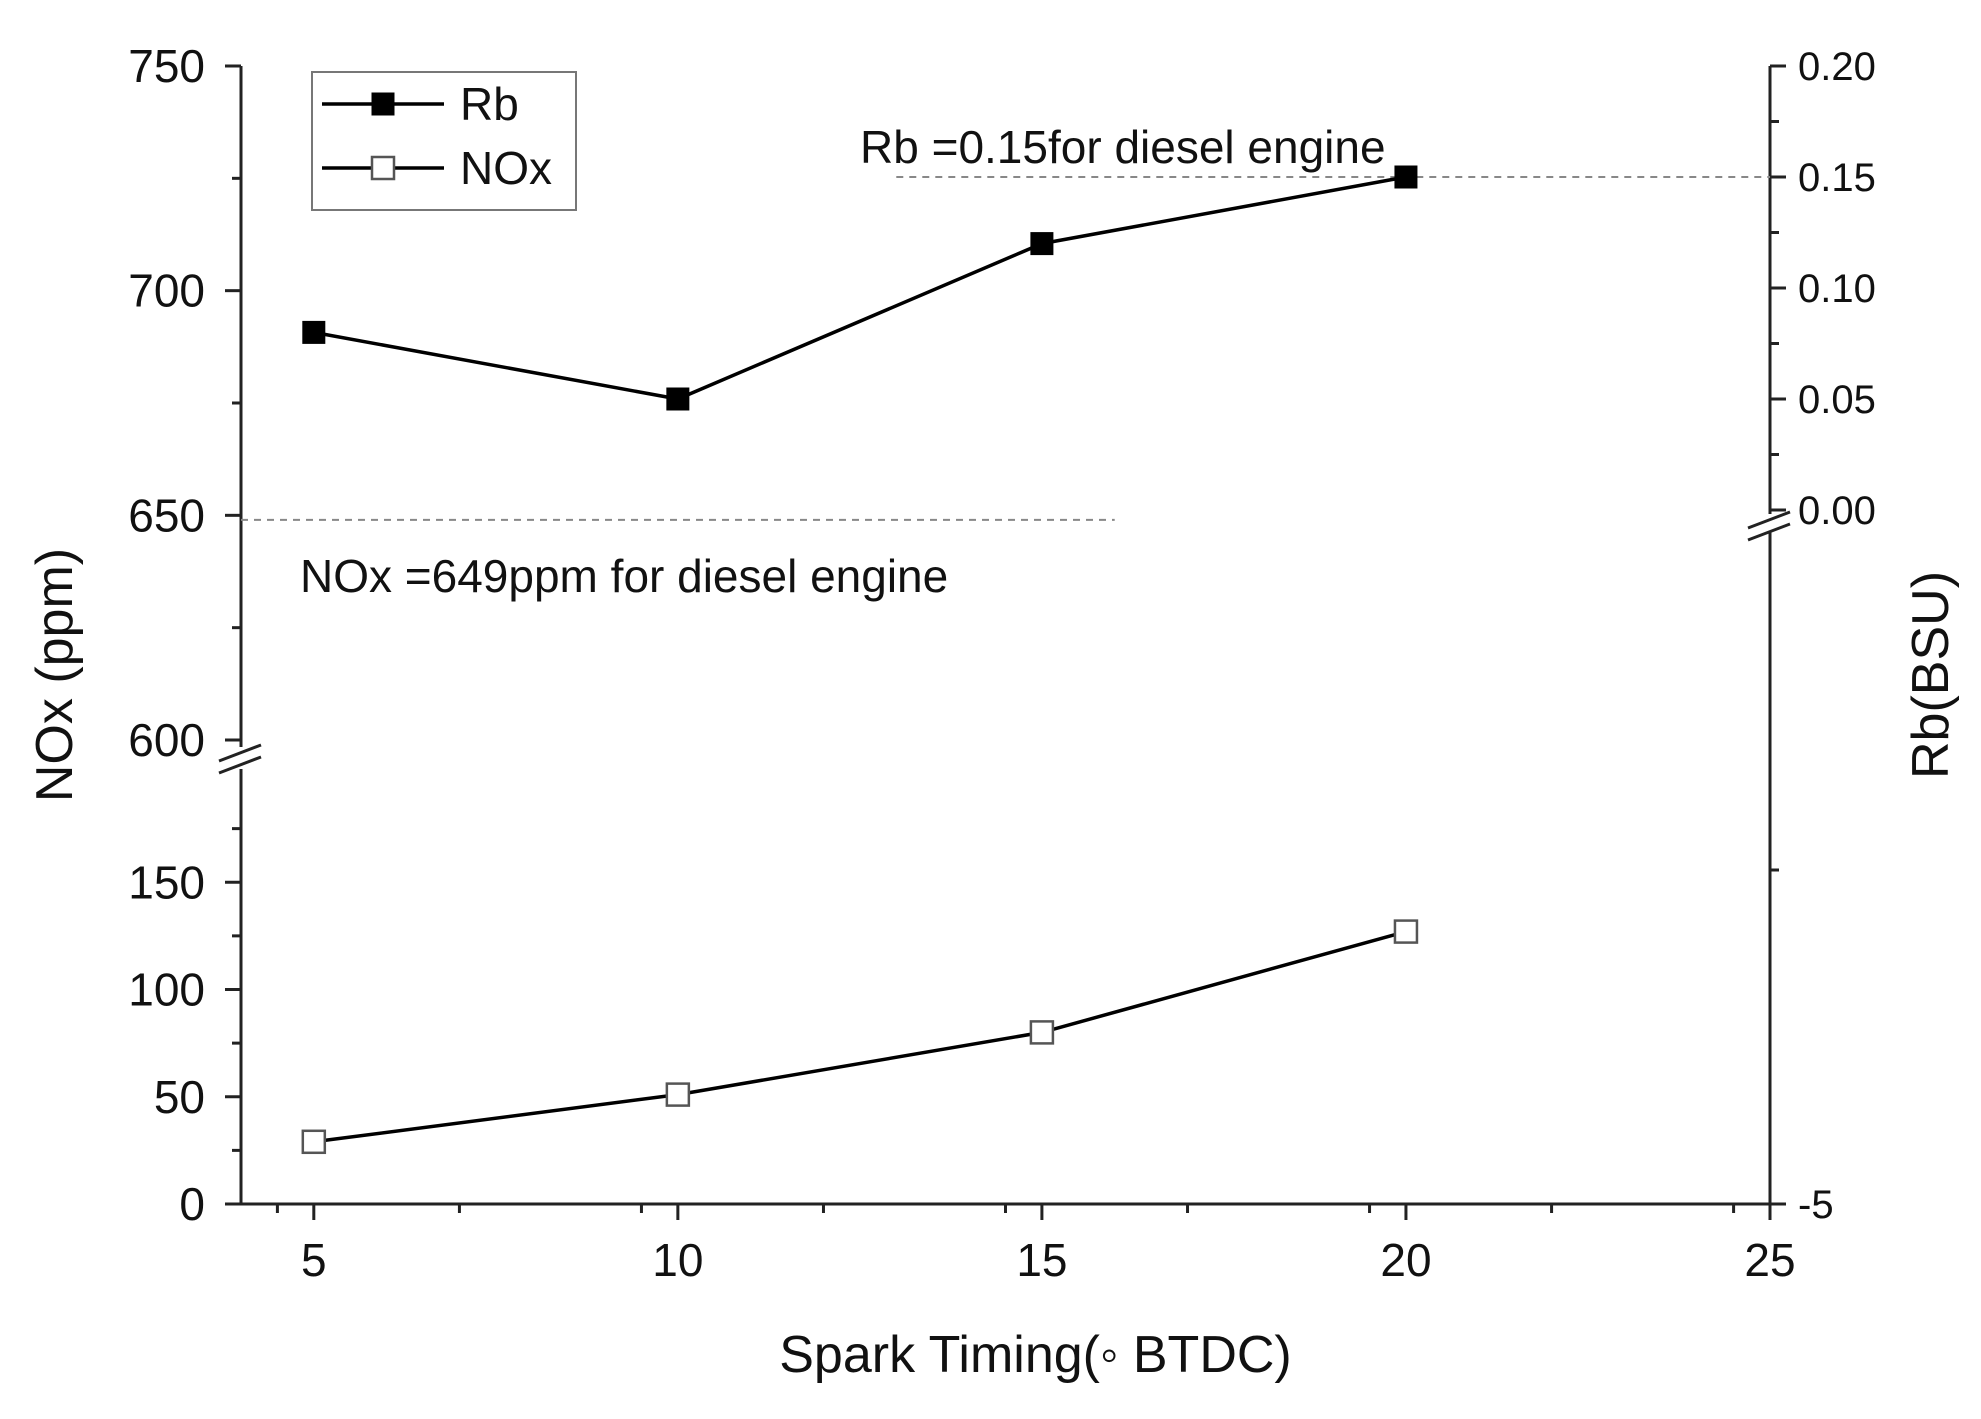  What do you see at coordinates (1837, 178) in the screenshot?
I see `y-right-tick-label: 0.15` at bounding box center [1837, 178].